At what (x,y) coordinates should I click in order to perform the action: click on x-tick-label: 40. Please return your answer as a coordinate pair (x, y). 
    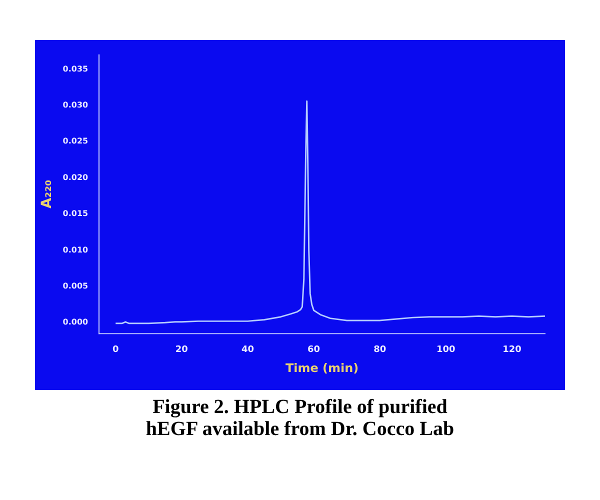
    Looking at the image, I should click on (247, 350).